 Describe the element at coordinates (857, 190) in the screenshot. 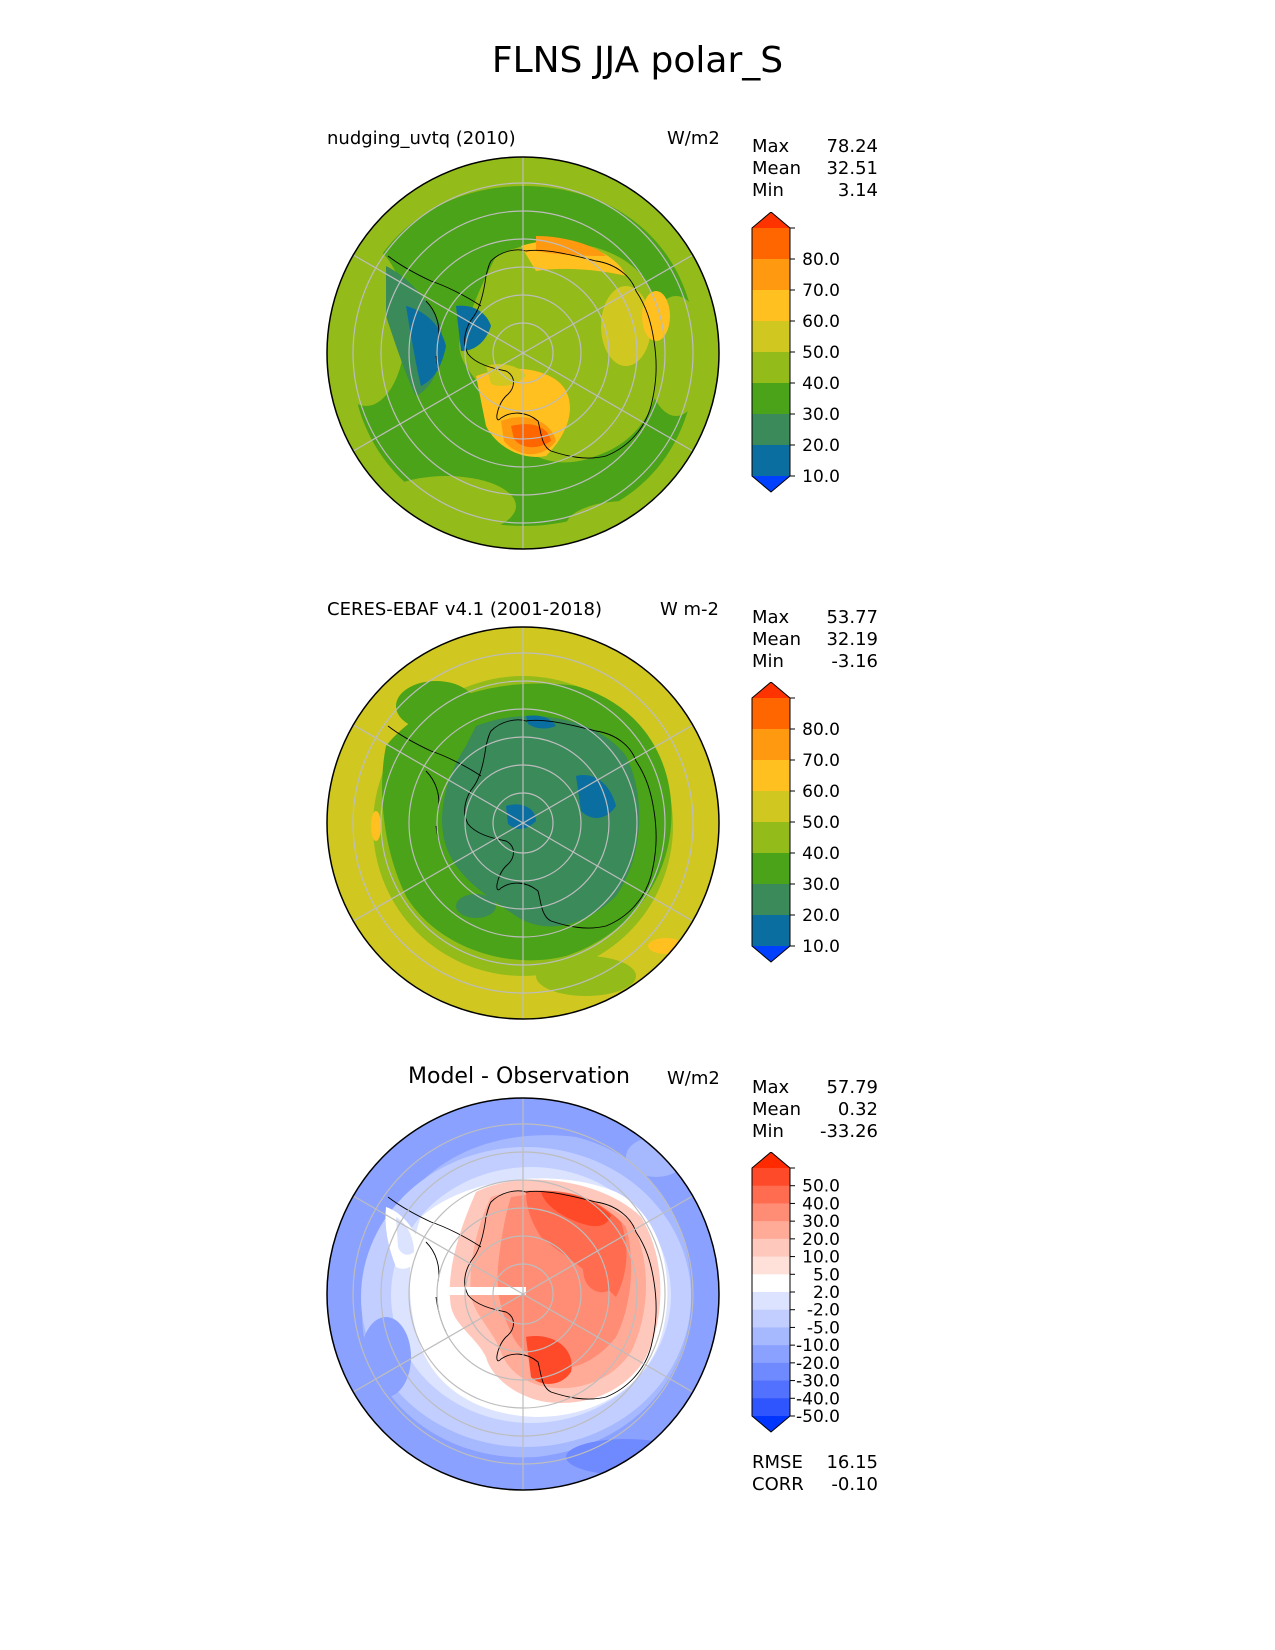

I see `stat-value: 3.14` at that location.